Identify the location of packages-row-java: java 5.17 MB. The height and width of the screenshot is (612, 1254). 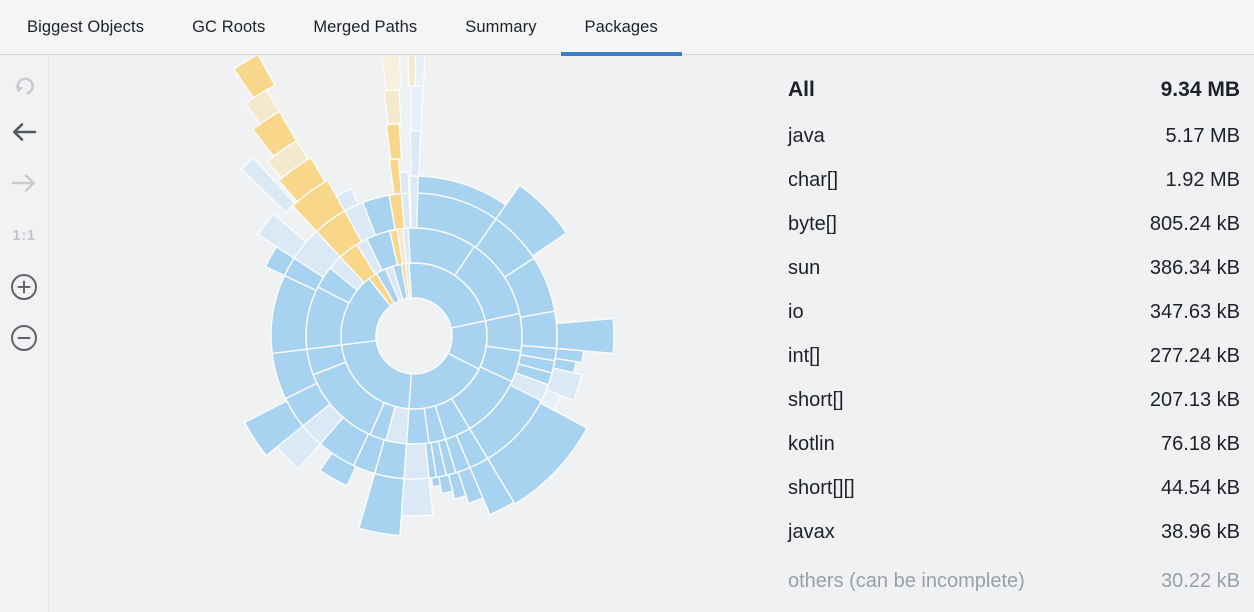
(1014, 136).